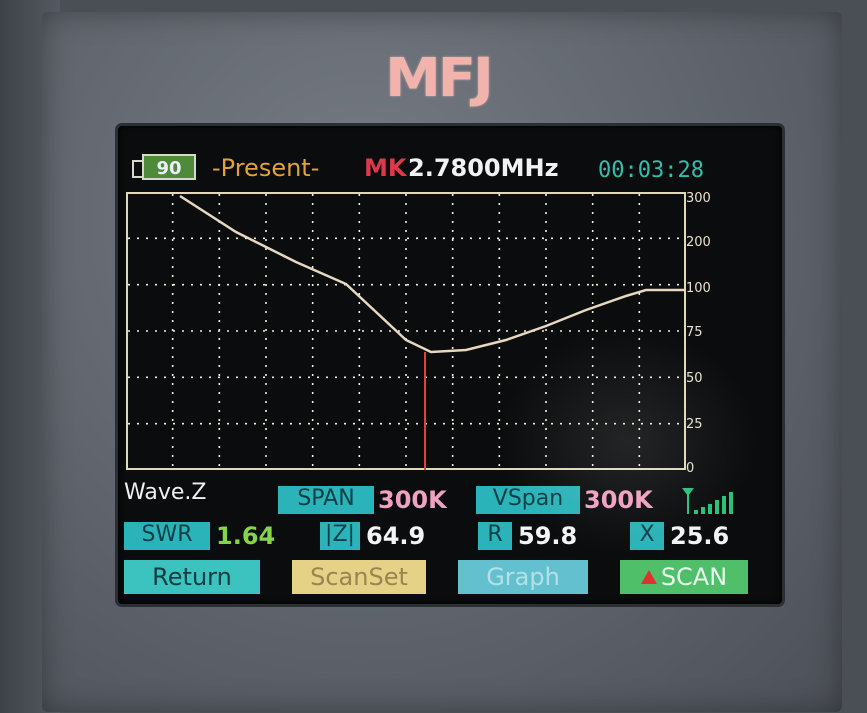  What do you see at coordinates (495, 536) in the screenshot?
I see `resistance-label: R` at bounding box center [495, 536].